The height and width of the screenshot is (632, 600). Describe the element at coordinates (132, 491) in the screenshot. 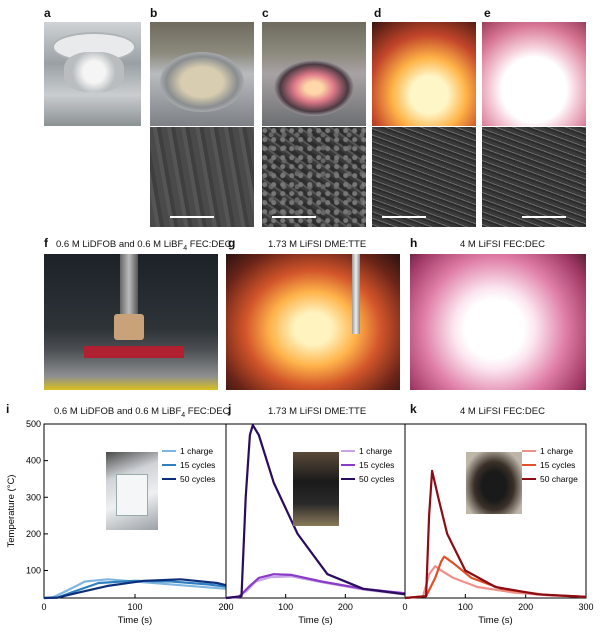

I see `inset-photo-i-pouch-cell` at that location.